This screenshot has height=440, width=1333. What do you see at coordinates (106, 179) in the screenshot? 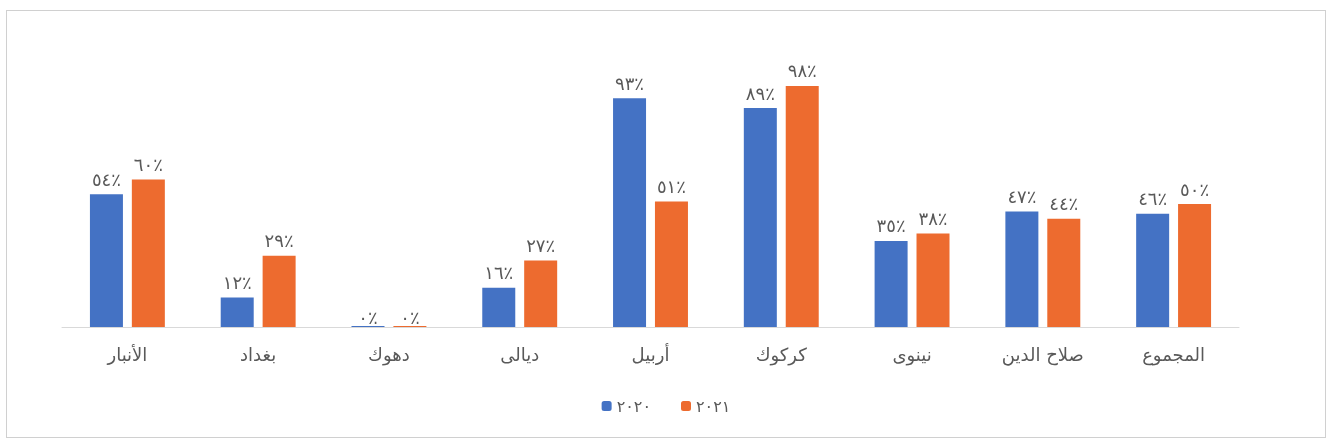
I see `data-label: ٥٤٪` at bounding box center [106, 179].